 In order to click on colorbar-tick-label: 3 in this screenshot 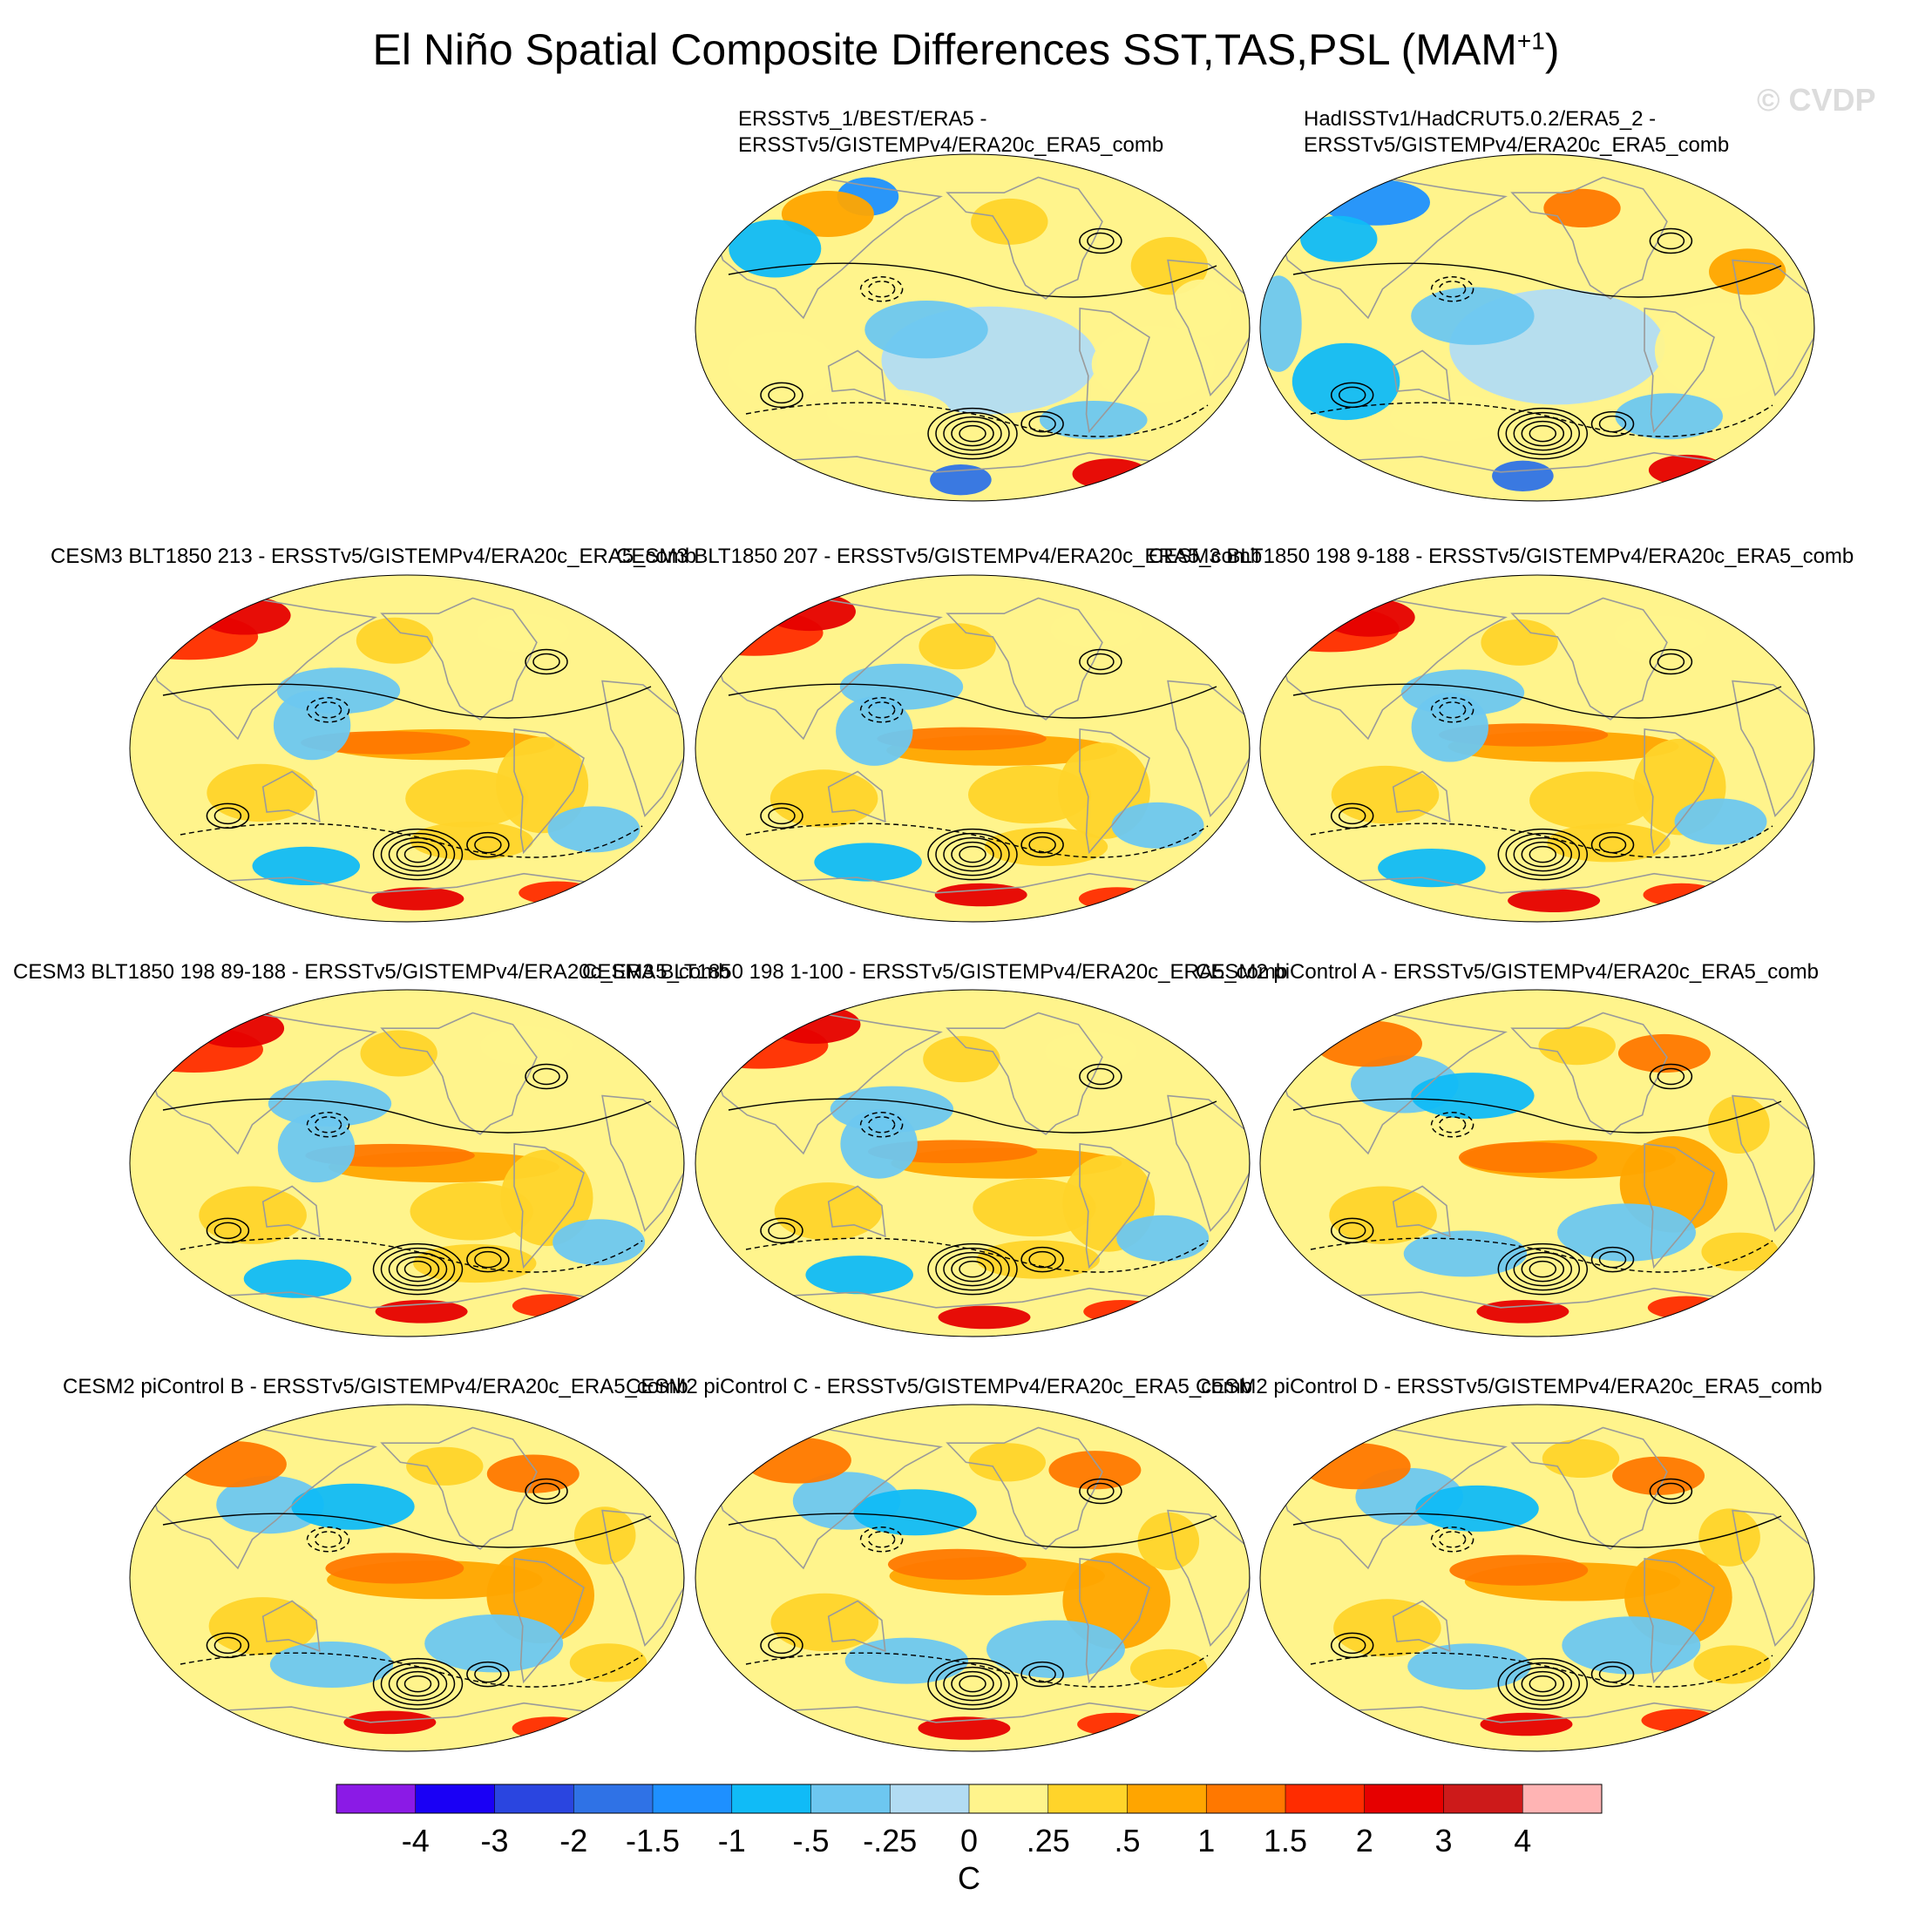, I will do `click(1443, 1840)`.